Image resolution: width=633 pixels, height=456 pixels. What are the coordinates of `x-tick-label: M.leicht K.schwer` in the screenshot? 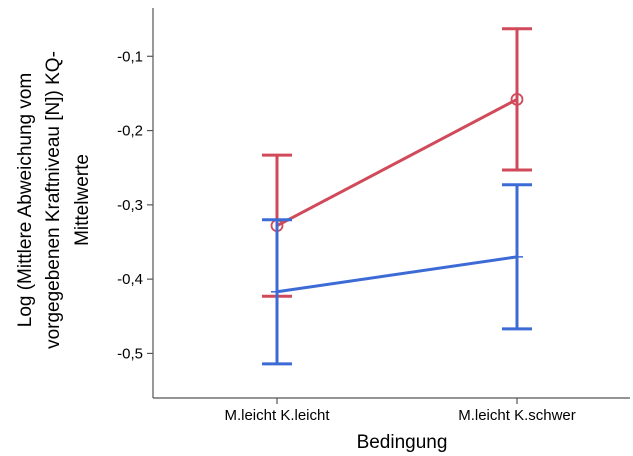 It's located at (517, 415).